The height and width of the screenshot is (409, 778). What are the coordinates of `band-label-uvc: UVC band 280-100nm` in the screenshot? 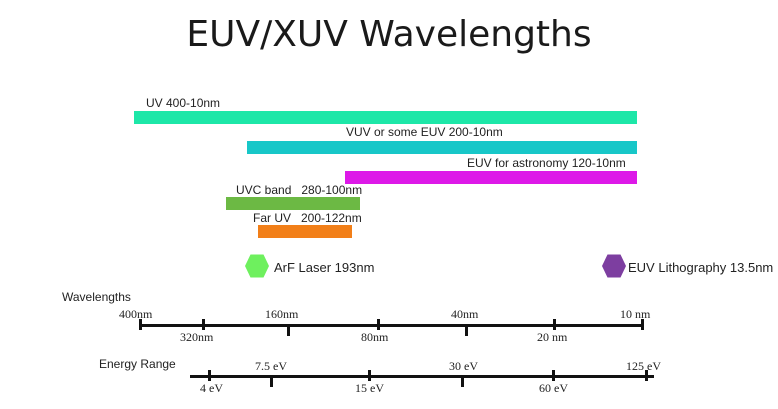 It's located at (299, 190).